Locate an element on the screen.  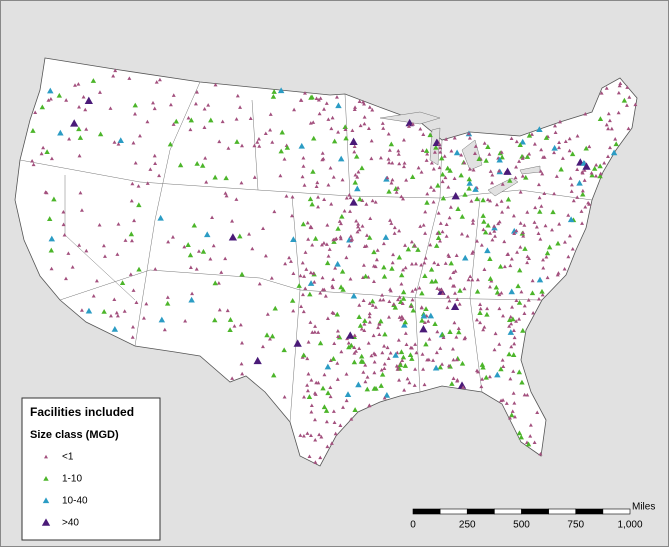
legend-box is located at coordinates (91, 469).